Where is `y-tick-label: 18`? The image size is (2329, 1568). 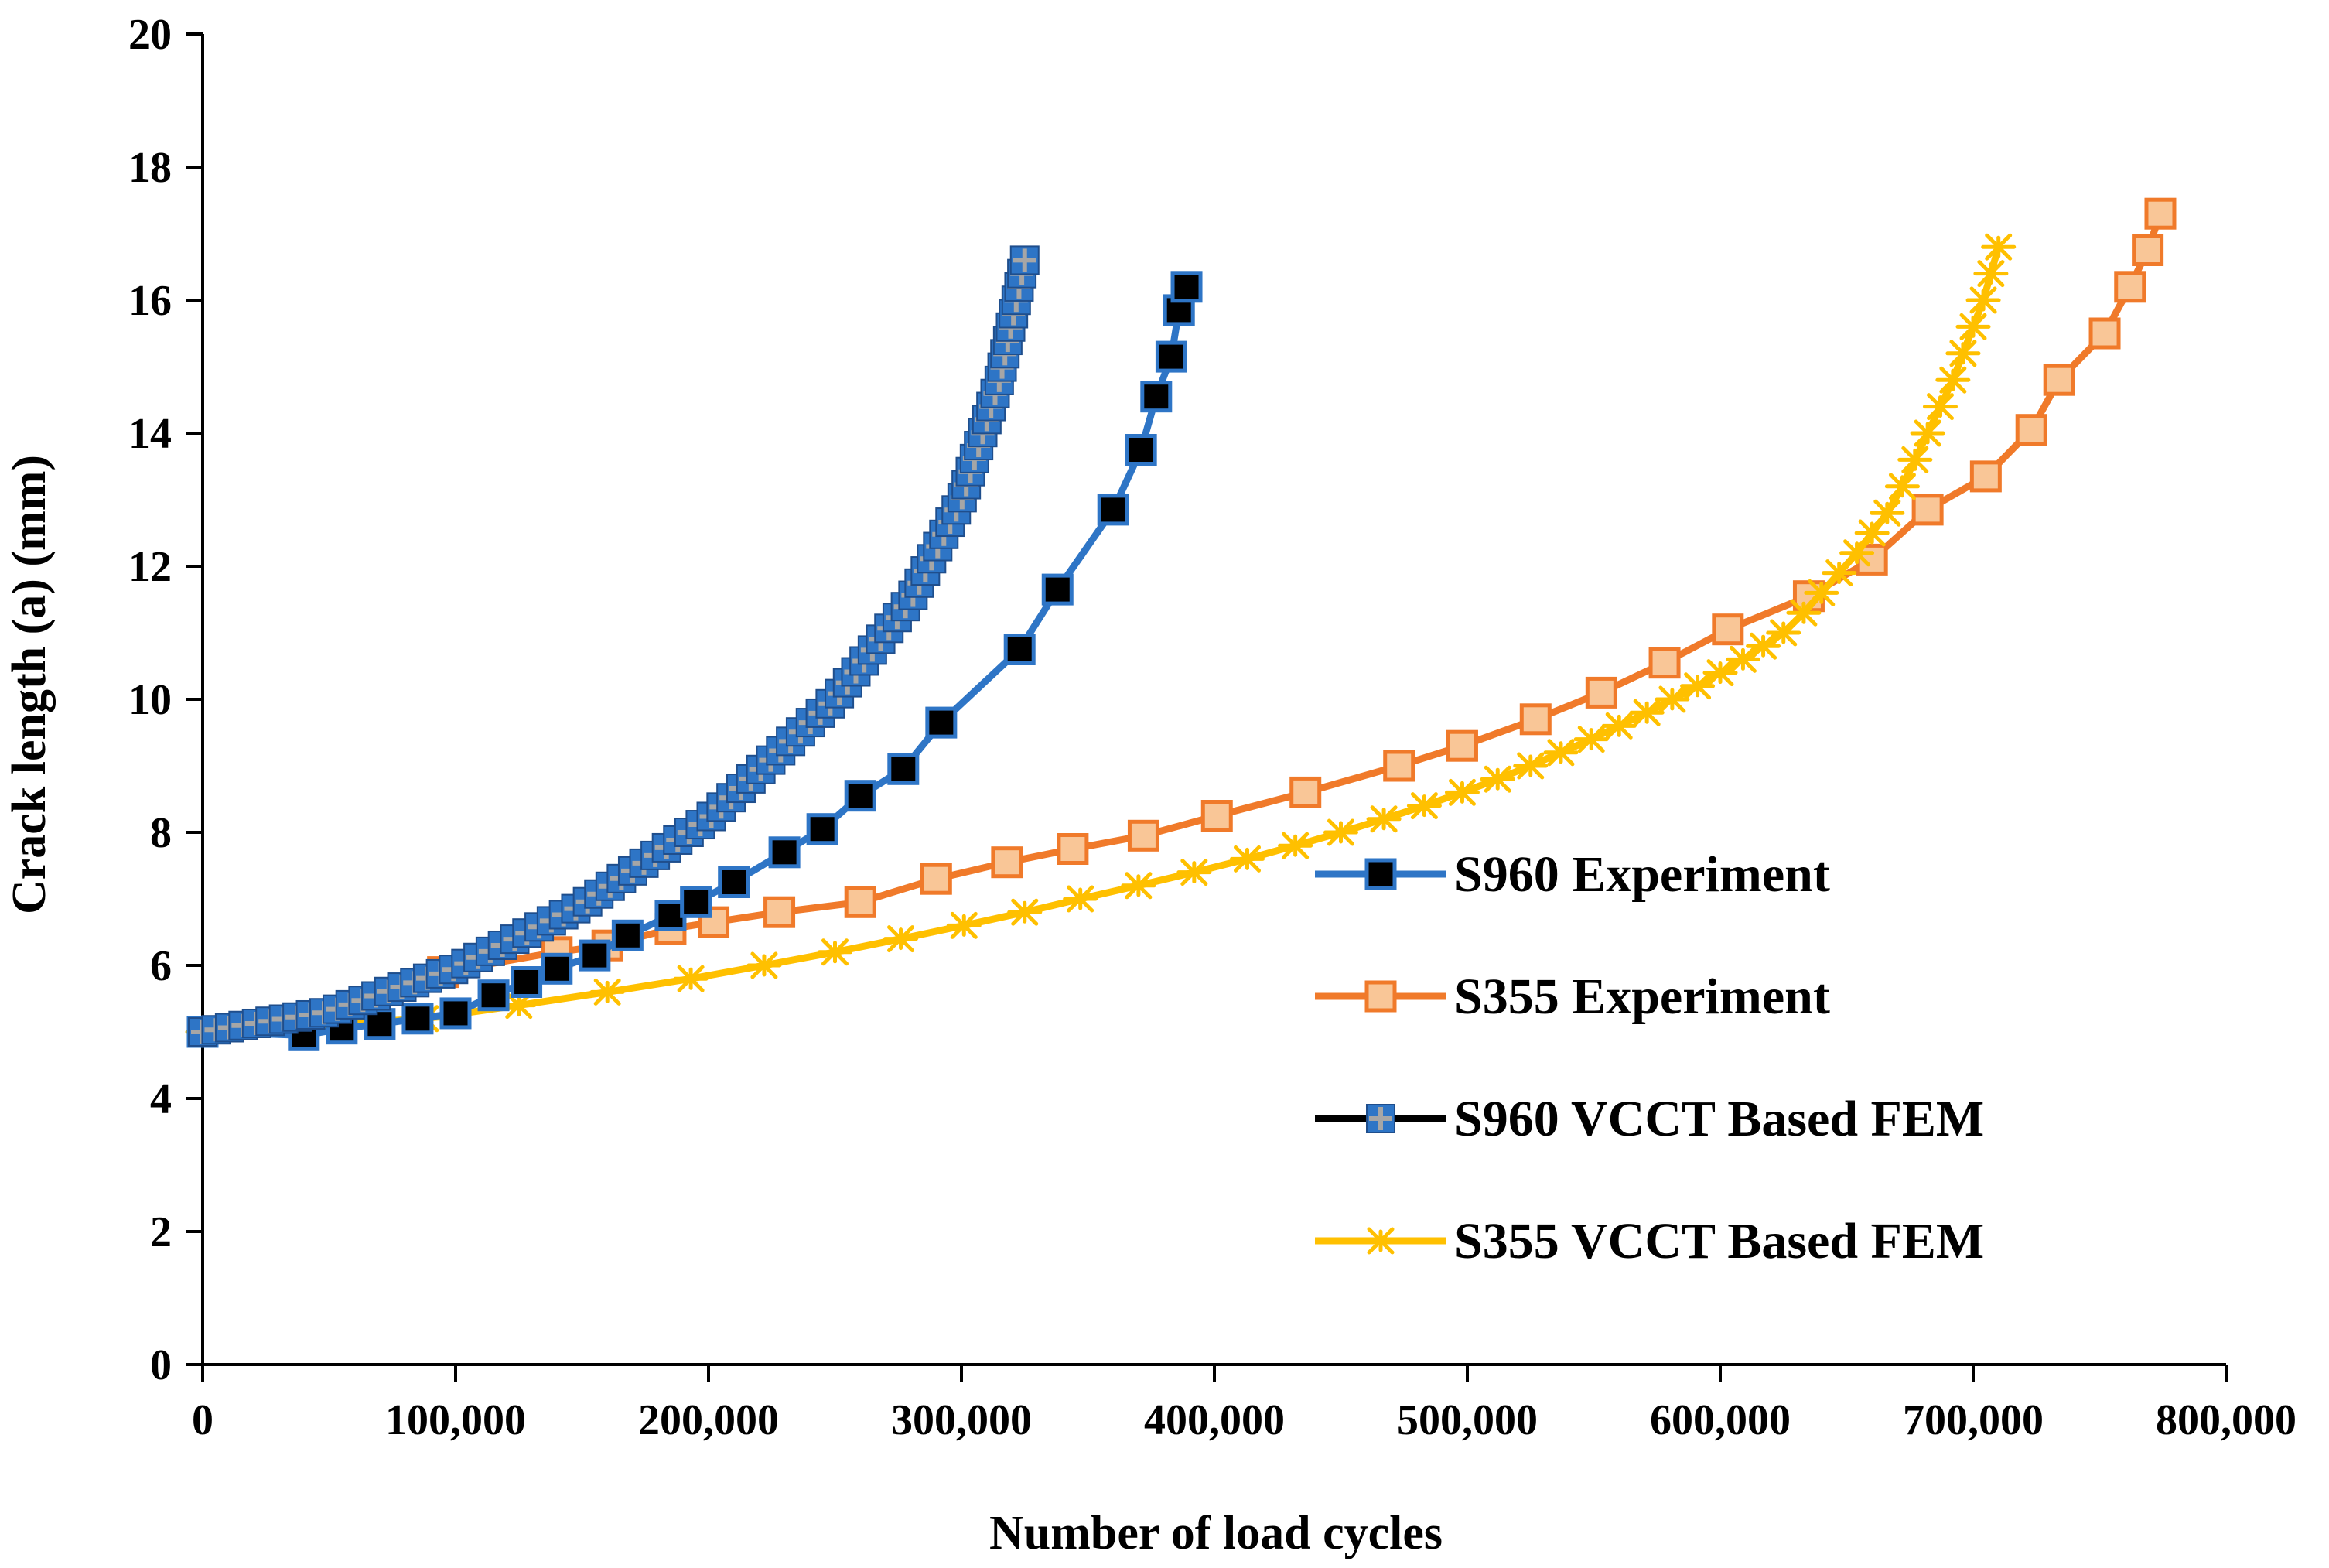
y-tick-label: 18 is located at coordinates (150, 168).